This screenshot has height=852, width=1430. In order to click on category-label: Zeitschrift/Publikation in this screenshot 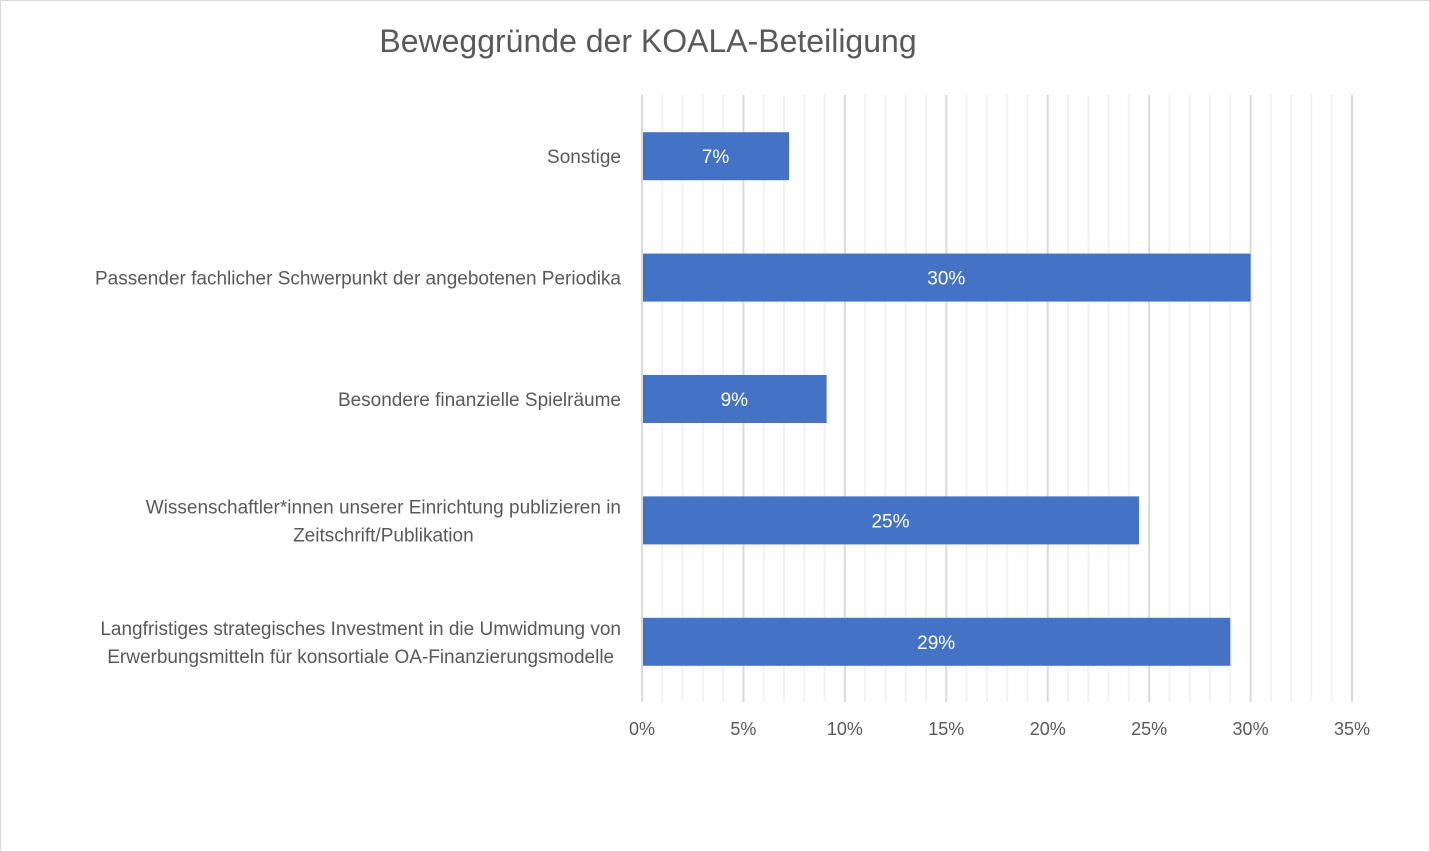, I will do `click(383, 535)`.